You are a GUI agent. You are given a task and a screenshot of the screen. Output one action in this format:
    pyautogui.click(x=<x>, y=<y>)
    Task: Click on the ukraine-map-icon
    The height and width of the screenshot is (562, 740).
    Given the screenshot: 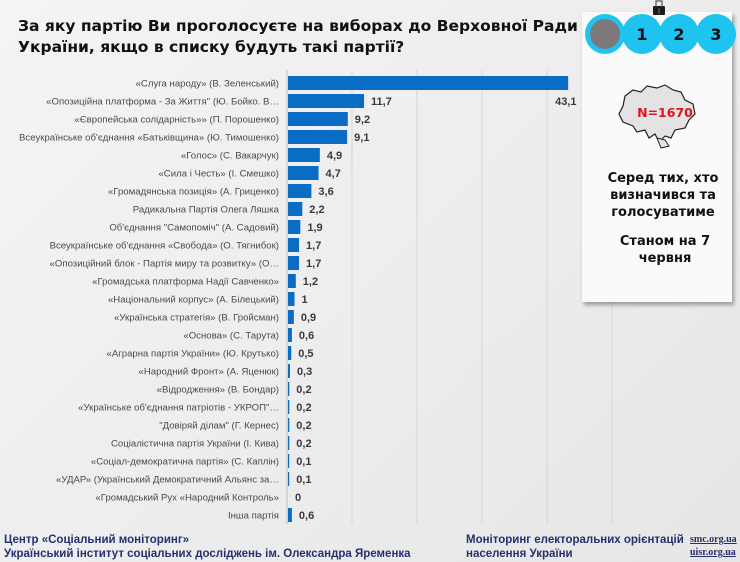 What is the action you would take?
    pyautogui.click(x=657, y=116)
    